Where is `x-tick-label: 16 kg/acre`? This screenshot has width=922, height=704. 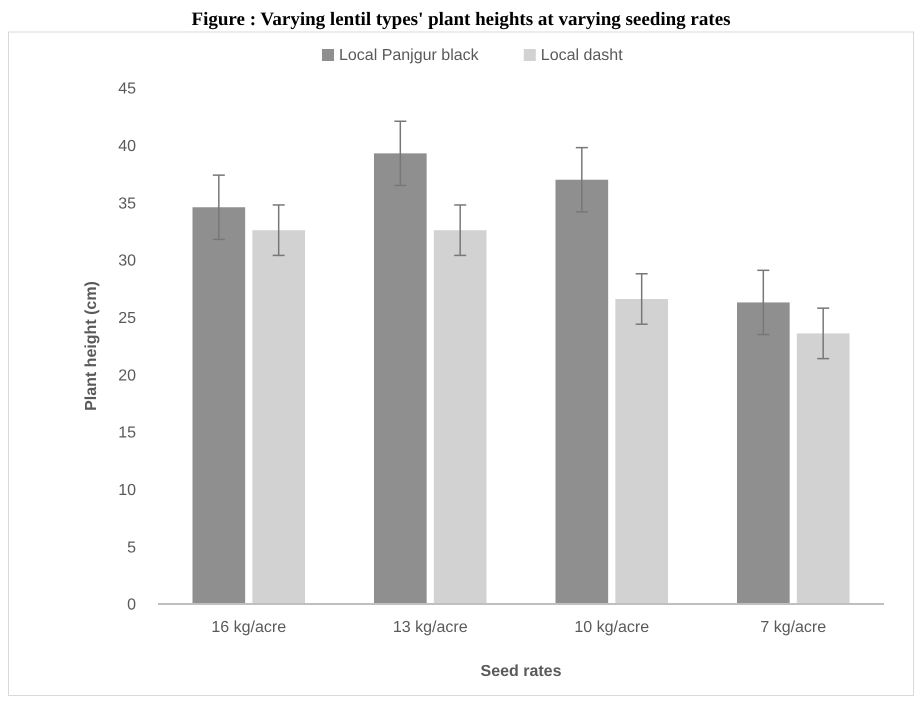 x-tick-label: 16 kg/acre is located at coordinates (248, 627).